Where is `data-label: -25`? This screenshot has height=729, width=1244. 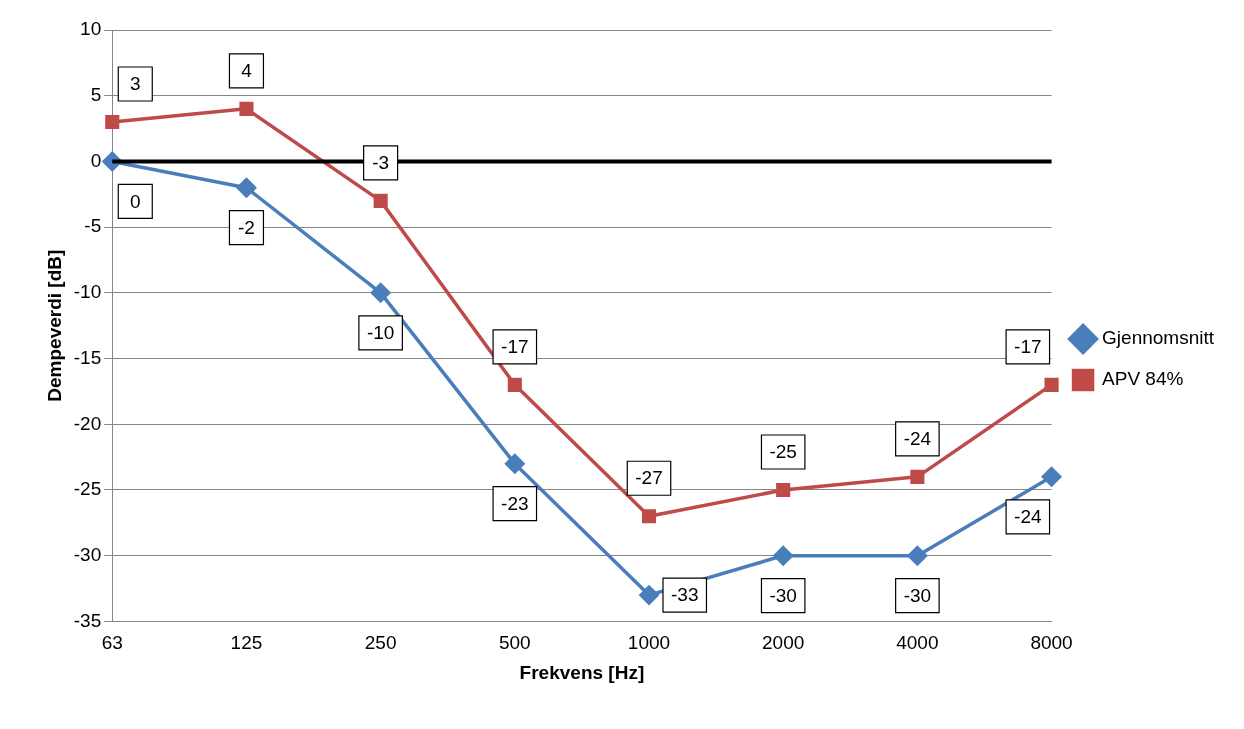
data-label: -25 is located at coordinates (783, 452).